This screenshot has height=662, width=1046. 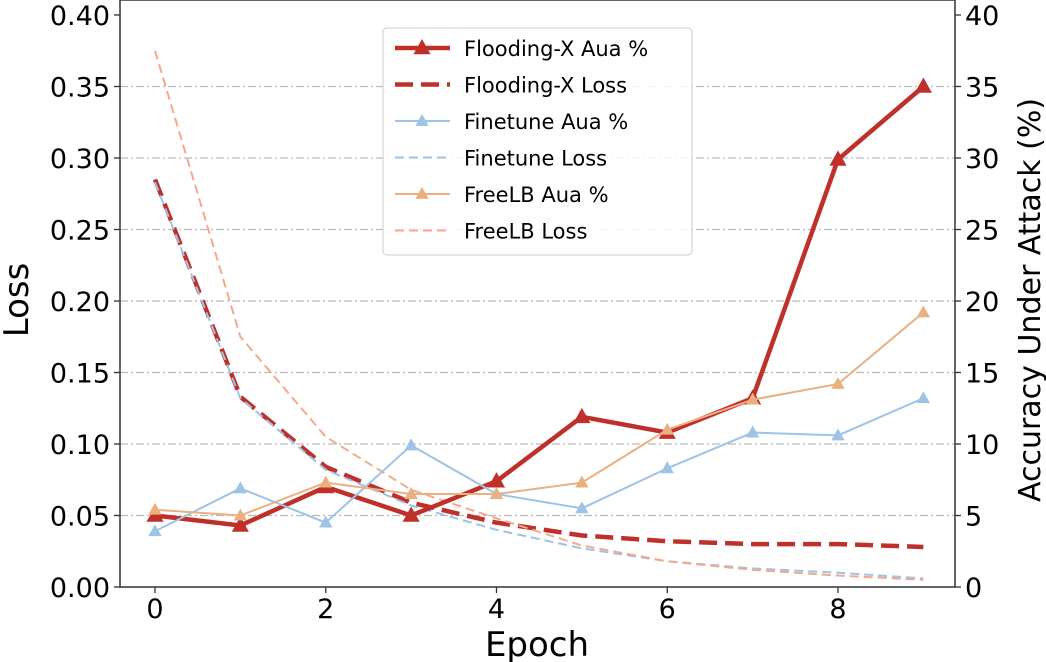 What do you see at coordinates (80, 517) in the screenshot?
I see `y-left-tick-label: 0.05` at bounding box center [80, 517].